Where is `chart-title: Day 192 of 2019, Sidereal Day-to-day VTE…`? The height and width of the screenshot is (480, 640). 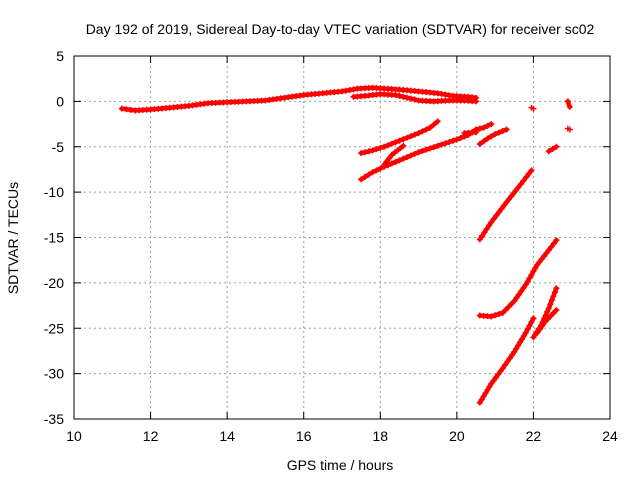
chart-title: Day 192 of 2019, Sidereal Day-to-day VTE… is located at coordinates (340, 29).